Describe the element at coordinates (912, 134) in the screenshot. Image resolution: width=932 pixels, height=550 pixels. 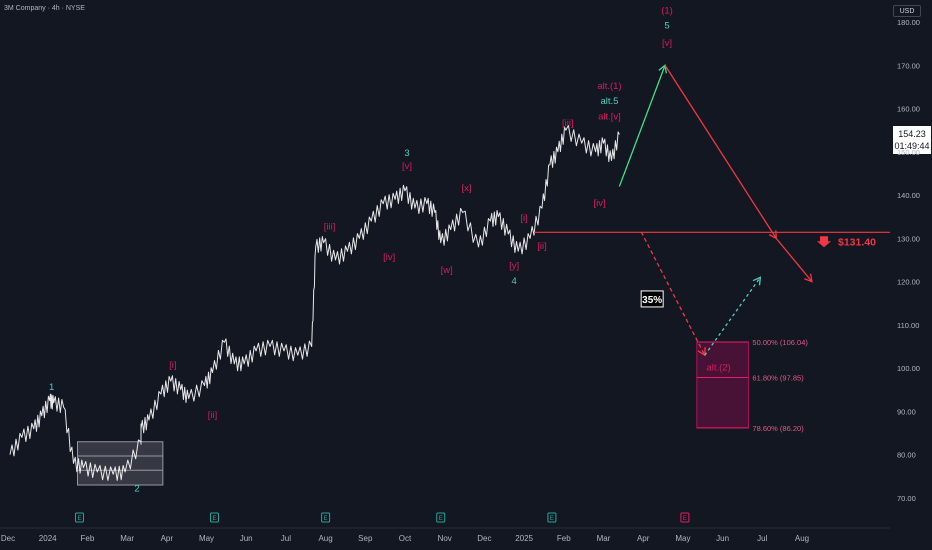
I see `last-price: 154.23` at that location.